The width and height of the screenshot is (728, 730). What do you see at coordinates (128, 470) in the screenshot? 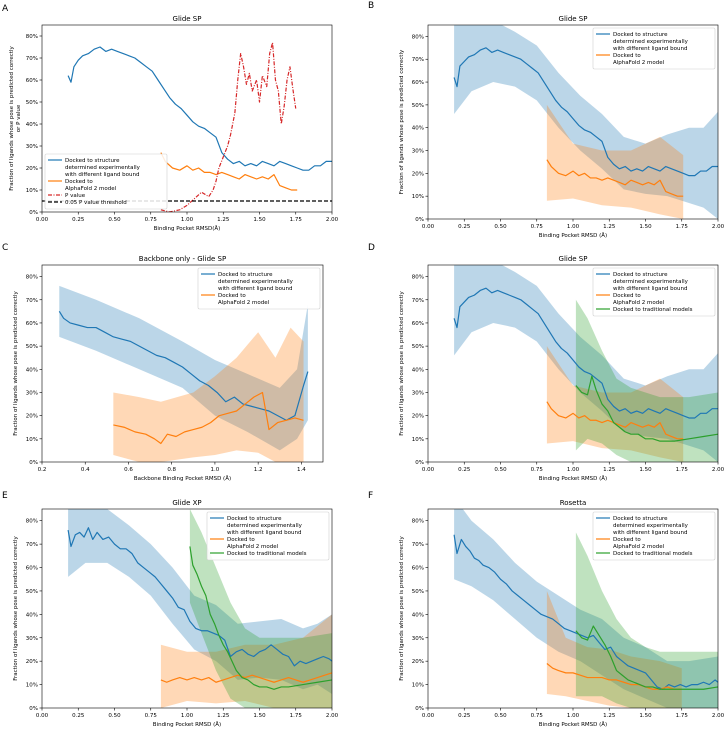
I see `x-tick-label: 0.6` at bounding box center [128, 470].